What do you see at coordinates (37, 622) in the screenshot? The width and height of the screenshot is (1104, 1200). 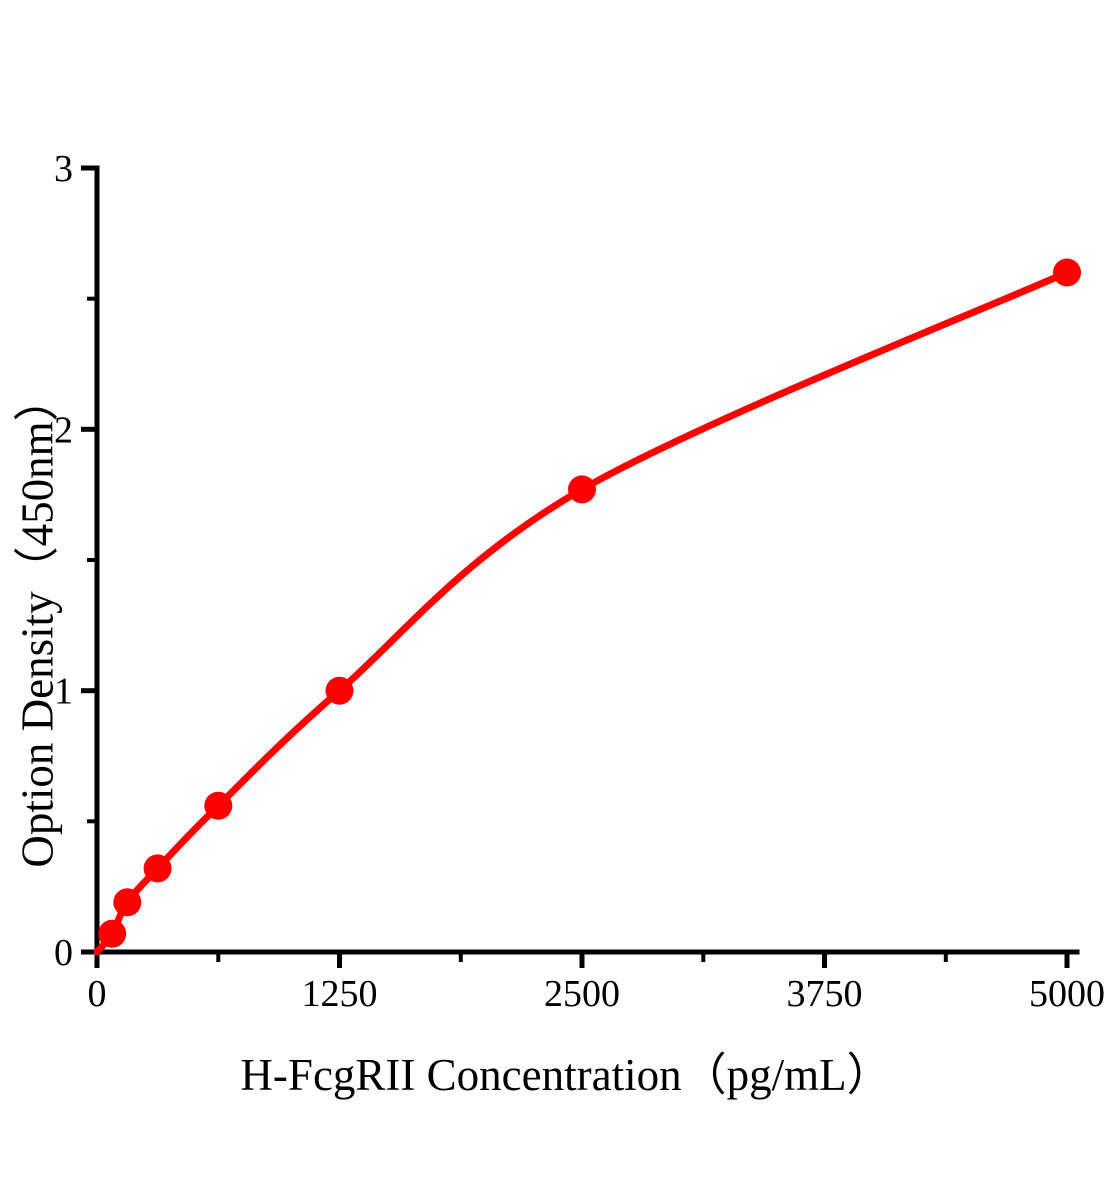 I see `y-axis-title: Option Density（450nm）` at bounding box center [37, 622].